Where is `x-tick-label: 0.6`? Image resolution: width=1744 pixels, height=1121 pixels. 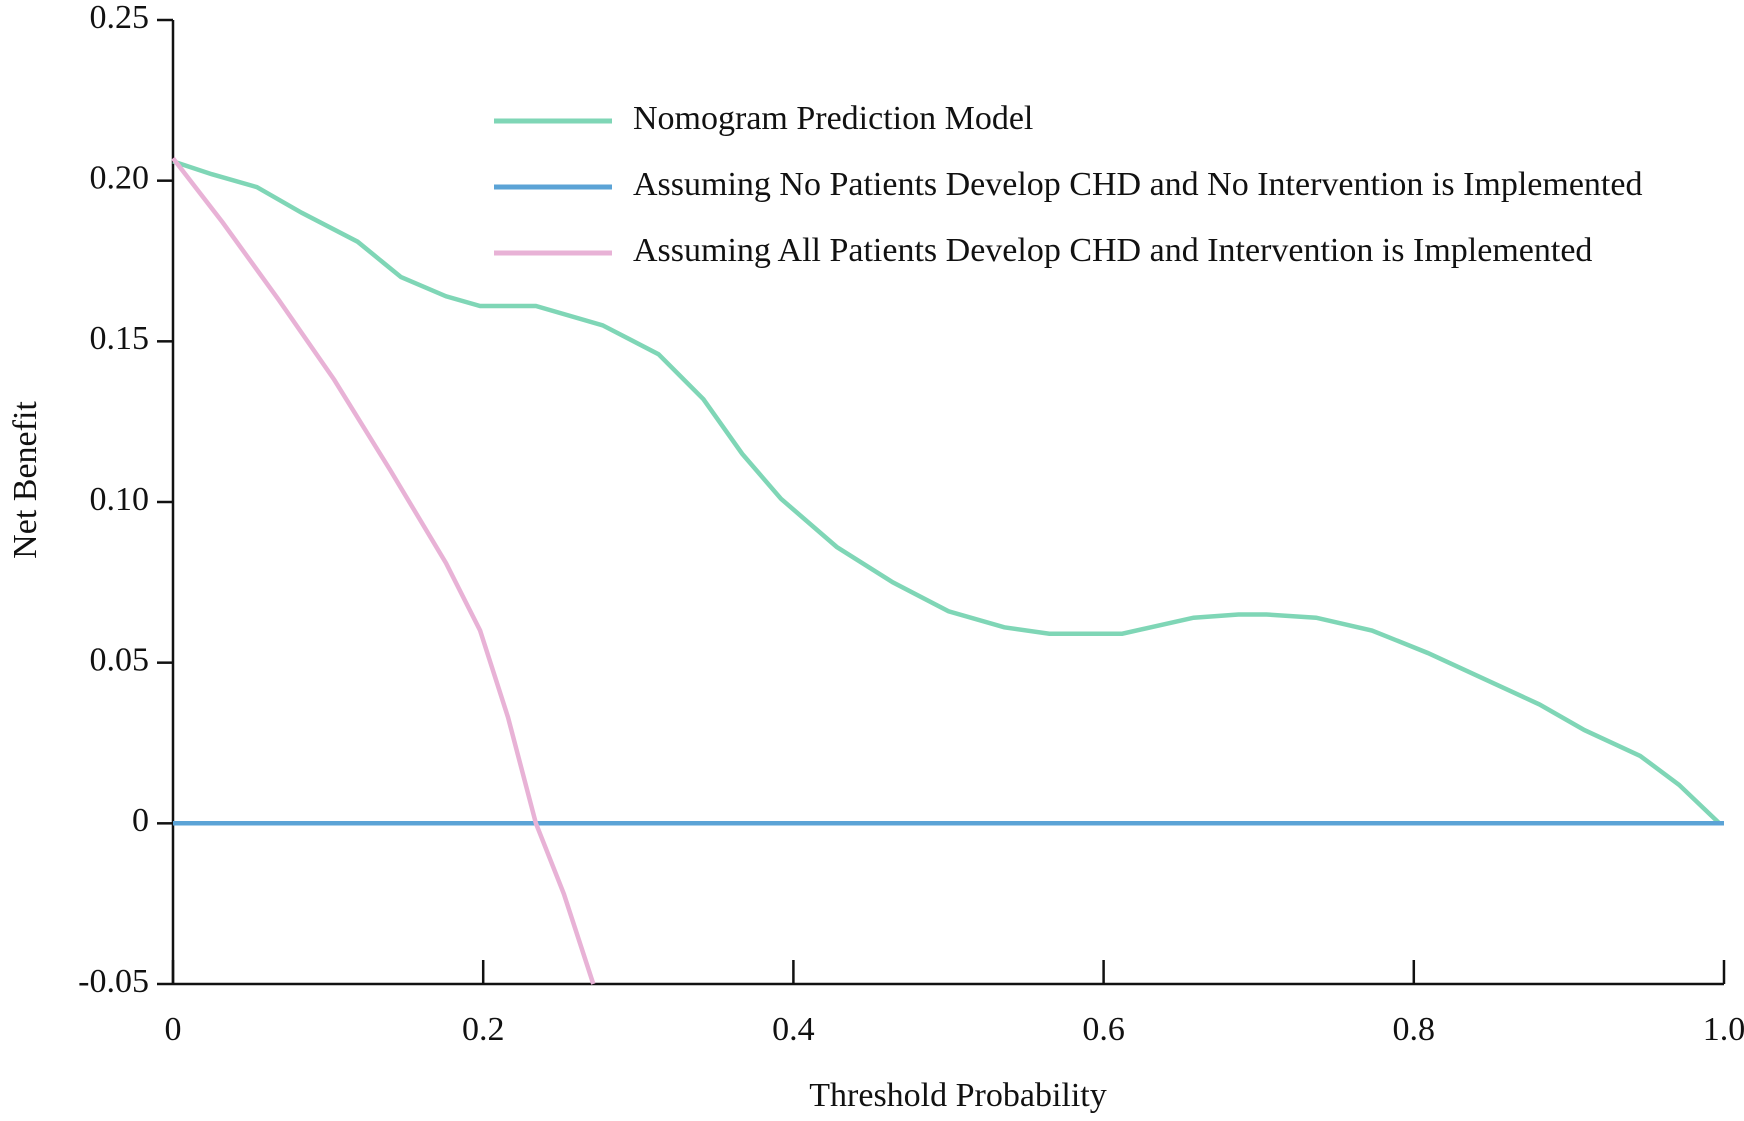 x-tick-label: 0.6 is located at coordinates (1103, 1029).